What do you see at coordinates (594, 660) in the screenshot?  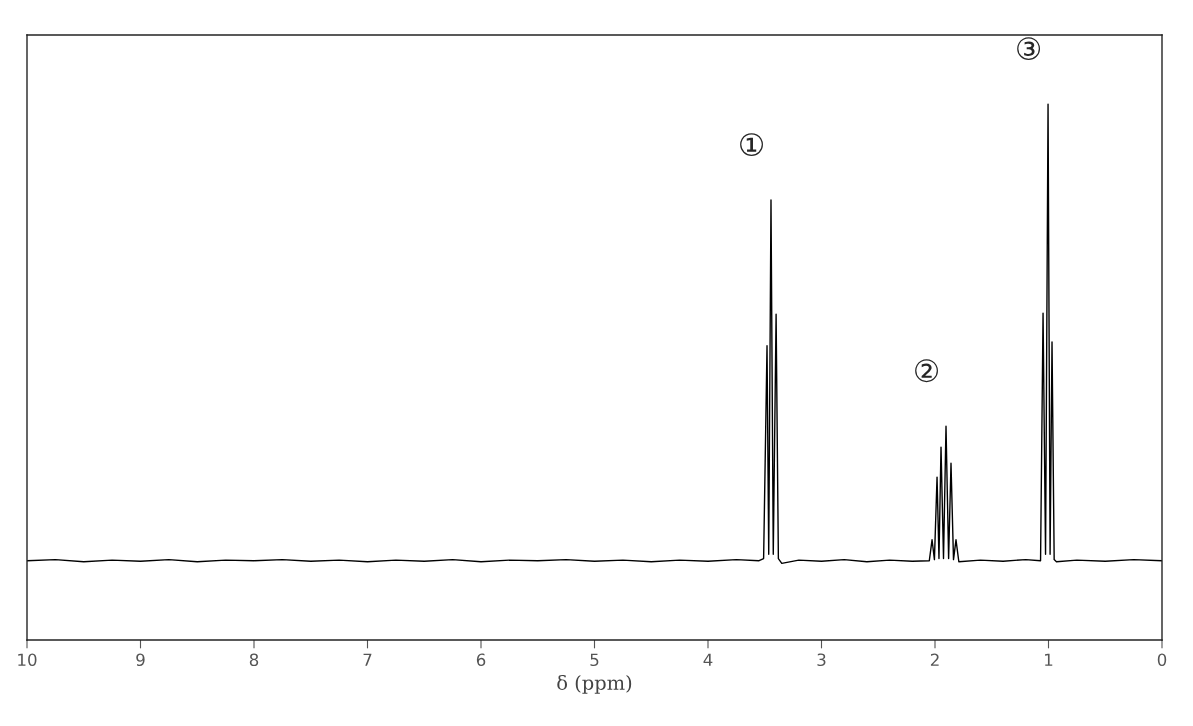 I see `x-tick-label: 5` at bounding box center [594, 660].